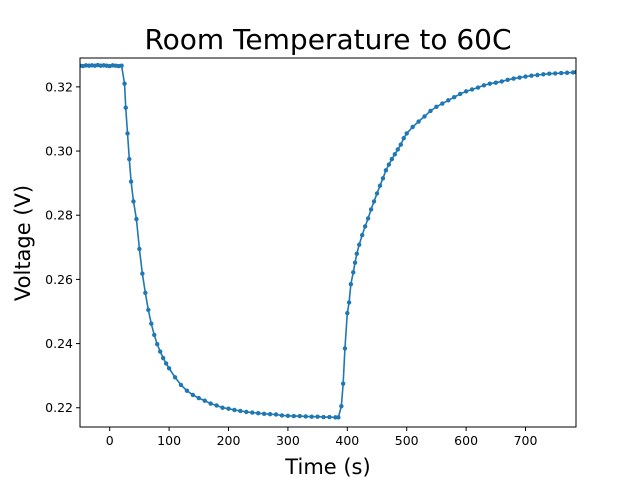 The image size is (640, 480). What do you see at coordinates (62, 247) in the screenshot?
I see `y-axis: 0.22 0.24 0.26 0.28 0.30 0.32` at bounding box center [62, 247].